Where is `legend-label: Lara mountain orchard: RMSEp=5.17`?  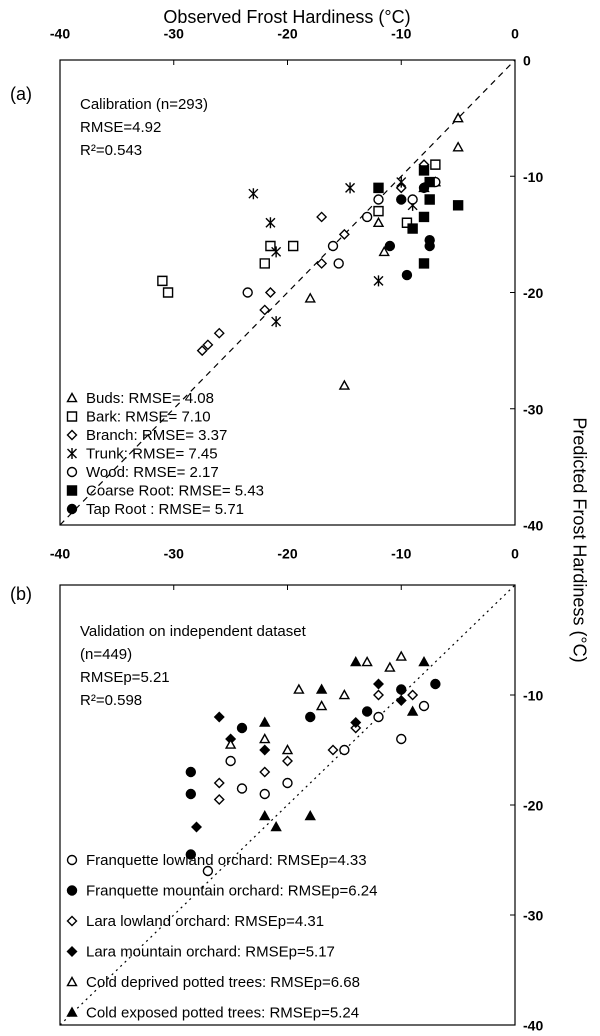
legend-label: Lara mountain orchard: RMSEp=5.17 is located at coordinates (210, 951).